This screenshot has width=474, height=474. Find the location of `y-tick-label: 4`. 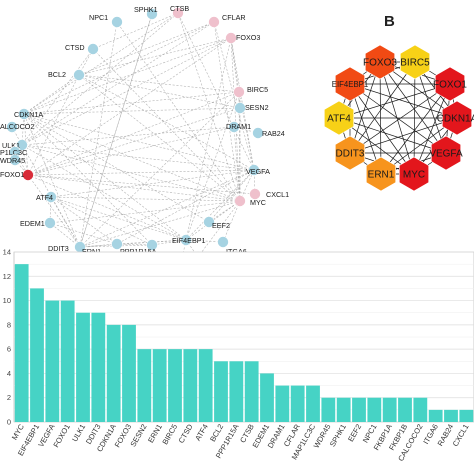

y-tick-label: 4 is located at coordinates (9, 373).